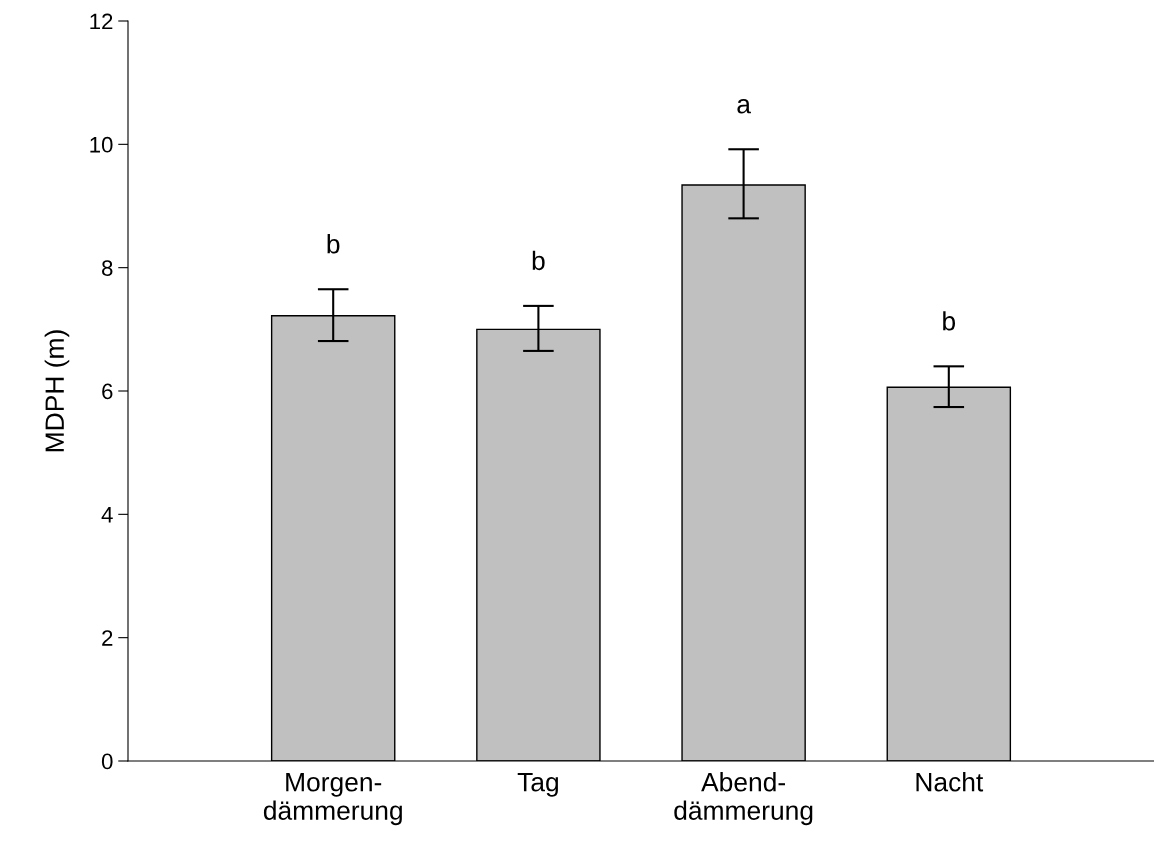  Describe the element at coordinates (107, 638) in the screenshot. I see `y-tick-label: 2` at that location.